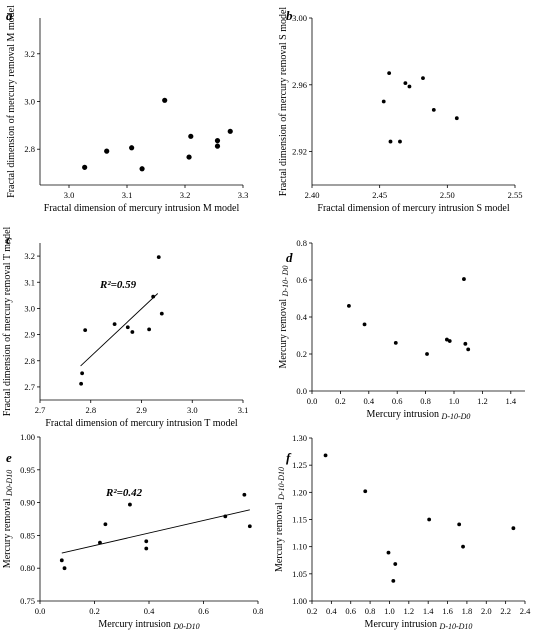 Image resolution: width=550 pixels, height=631 pixels. Describe the element at coordinates (289, 457) in the screenshot. I see `panel-letter: f` at that location.